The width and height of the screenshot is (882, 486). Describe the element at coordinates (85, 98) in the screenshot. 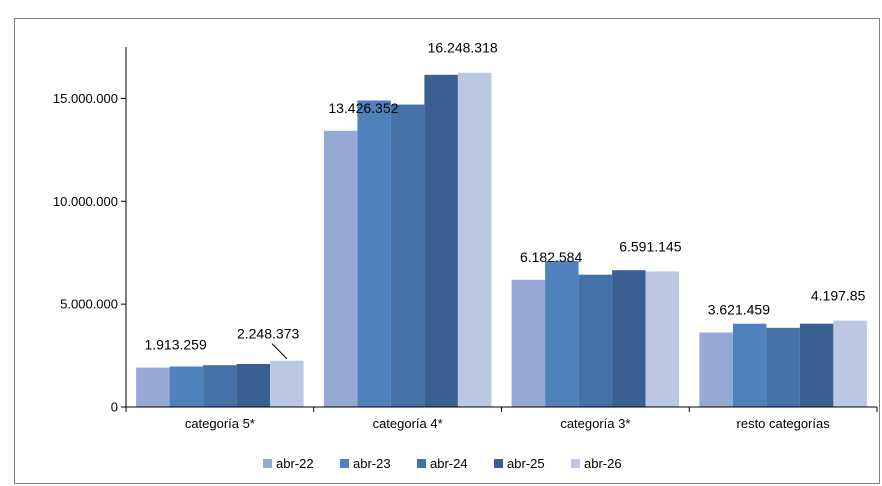

I see `y-tick-label: 15.000.000` at that location.